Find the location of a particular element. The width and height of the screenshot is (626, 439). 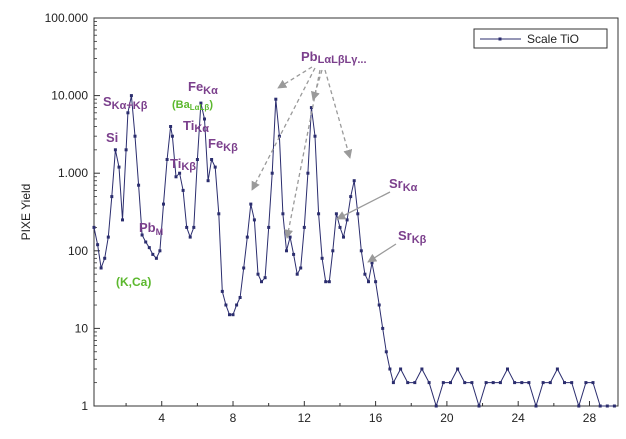

y-tick-label-1: 1 is located at coordinates (84, 406).